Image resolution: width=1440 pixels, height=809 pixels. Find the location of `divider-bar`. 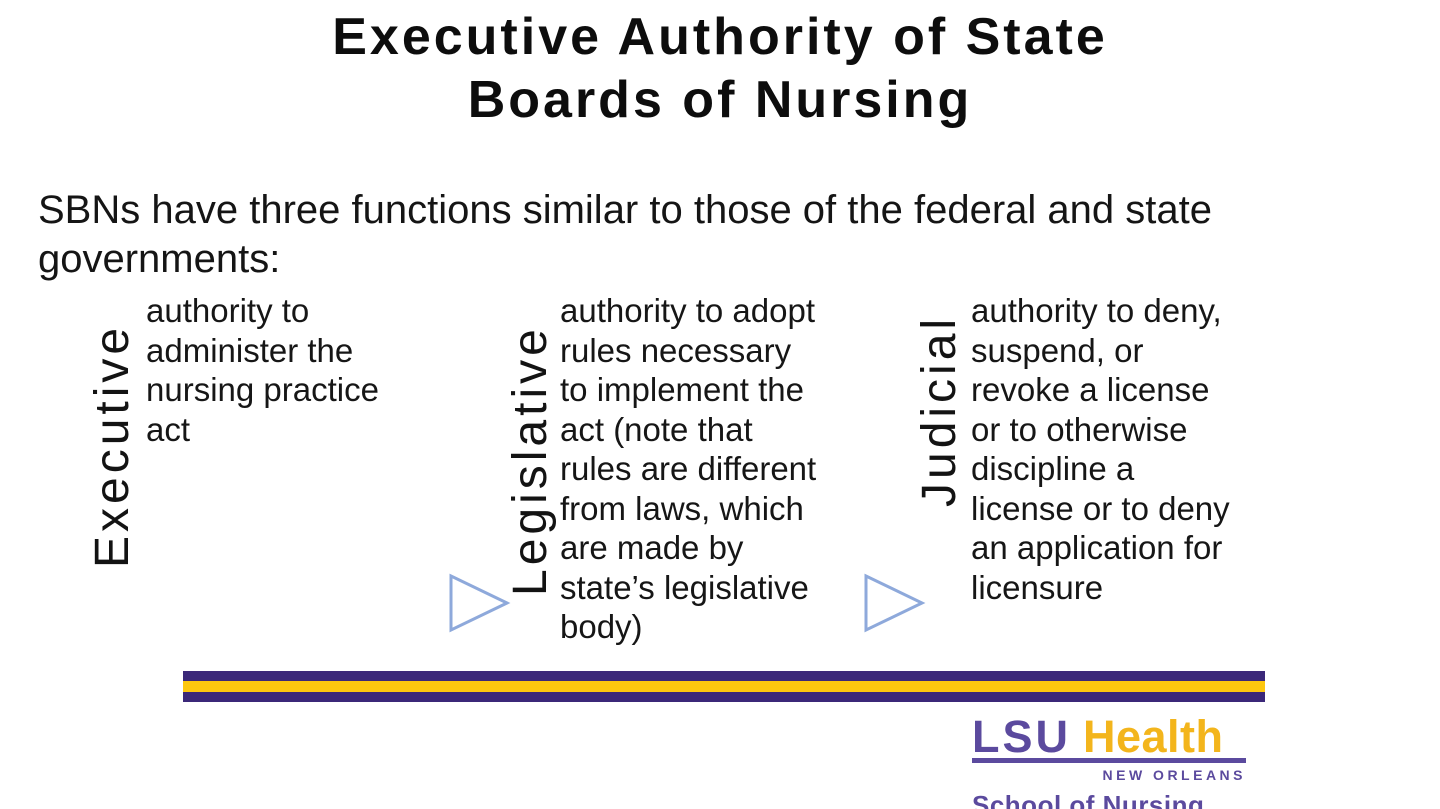

divider-bar is located at coordinates (724, 686).